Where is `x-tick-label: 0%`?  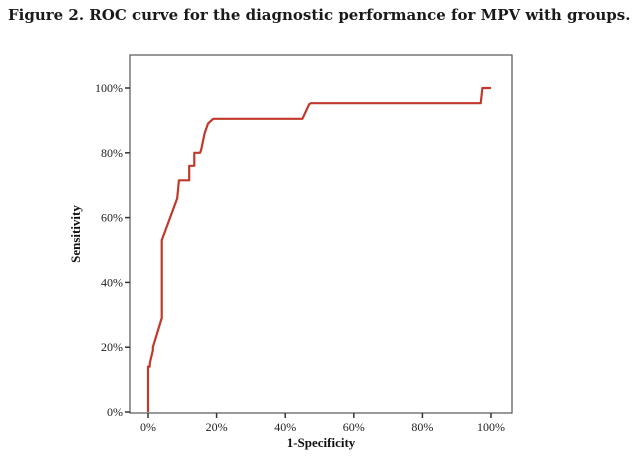
x-tick-label: 0% is located at coordinates (148, 427).